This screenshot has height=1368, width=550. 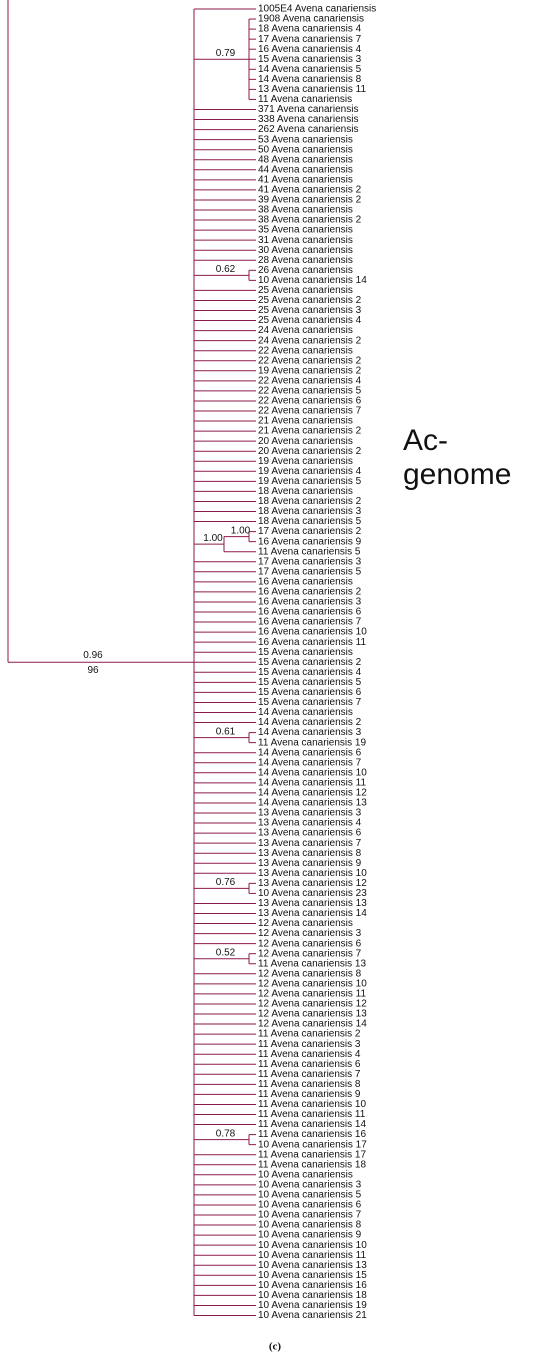 I want to click on leaf-label: 35 Avena canariensis, so click(x=305, y=230).